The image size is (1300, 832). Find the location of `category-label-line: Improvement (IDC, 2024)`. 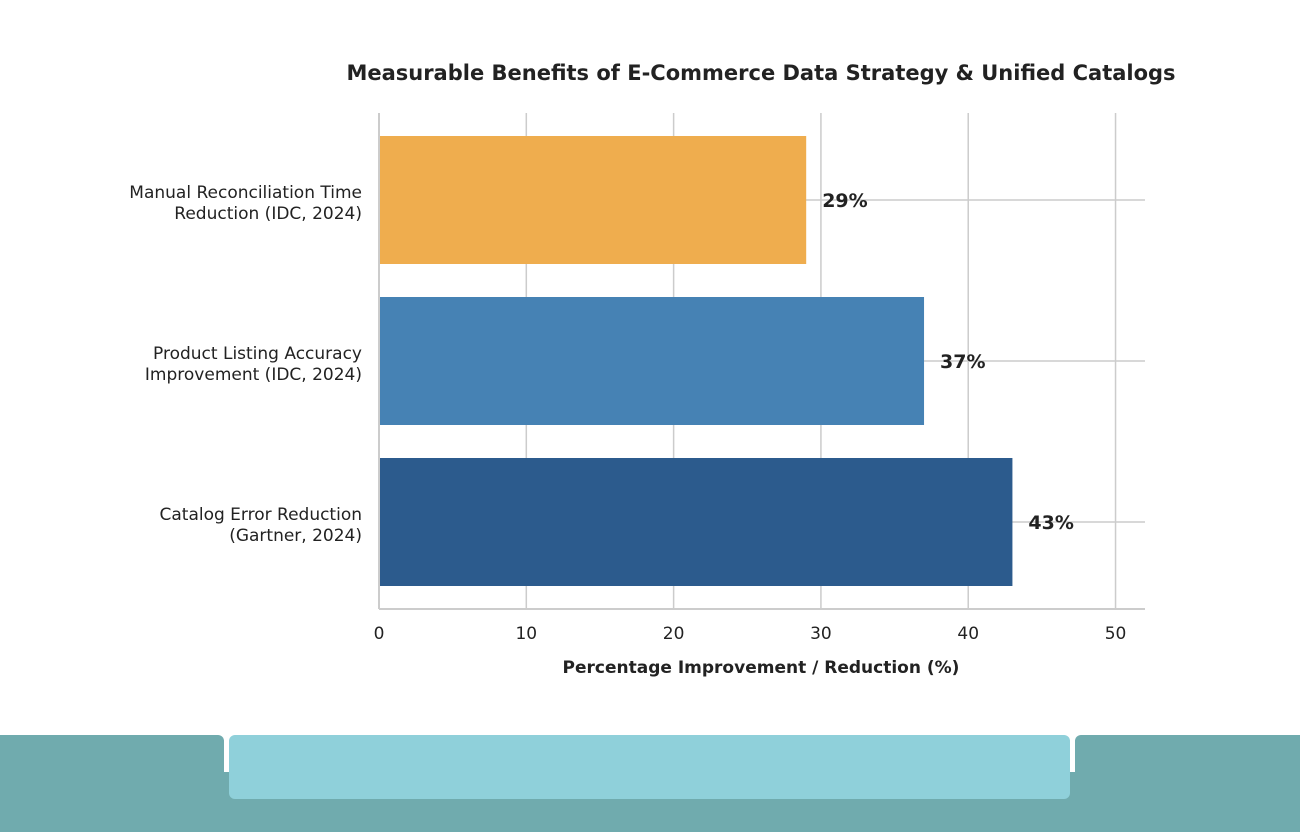

category-label-line: Improvement (IDC, 2024) is located at coordinates (253, 375).